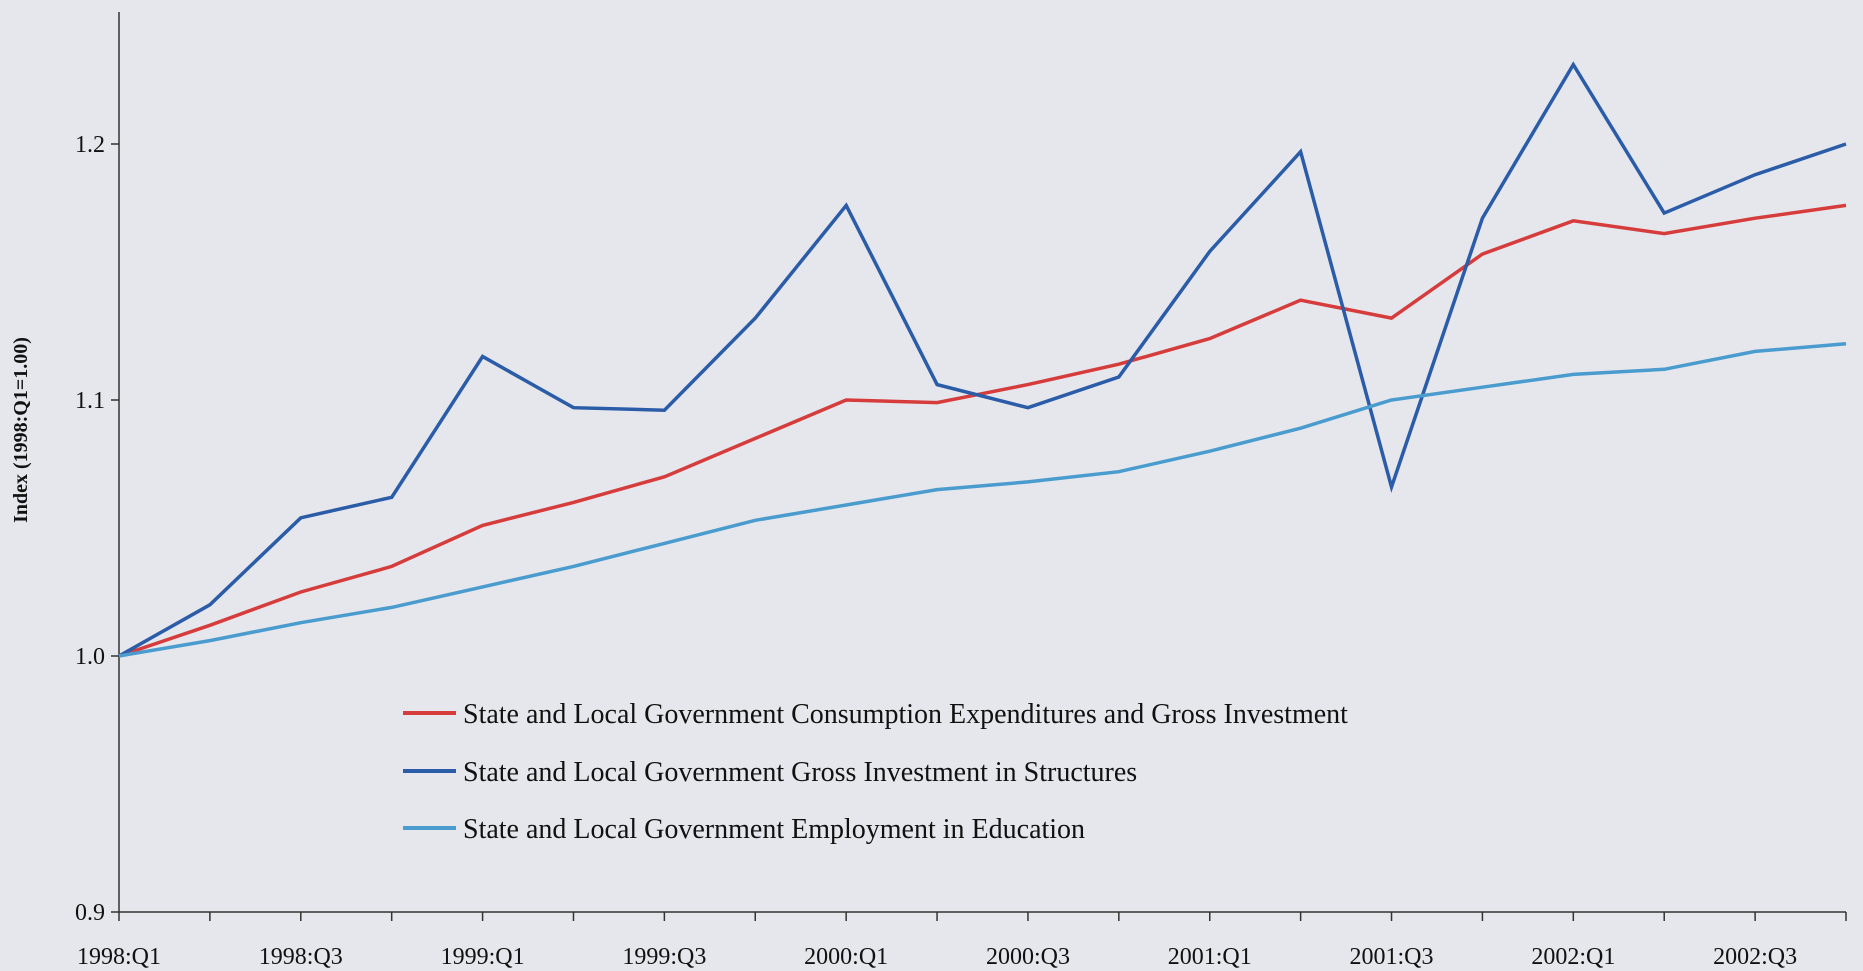  Describe the element at coordinates (90, 145) in the screenshot. I see `y-tick-label: 1.2` at that location.